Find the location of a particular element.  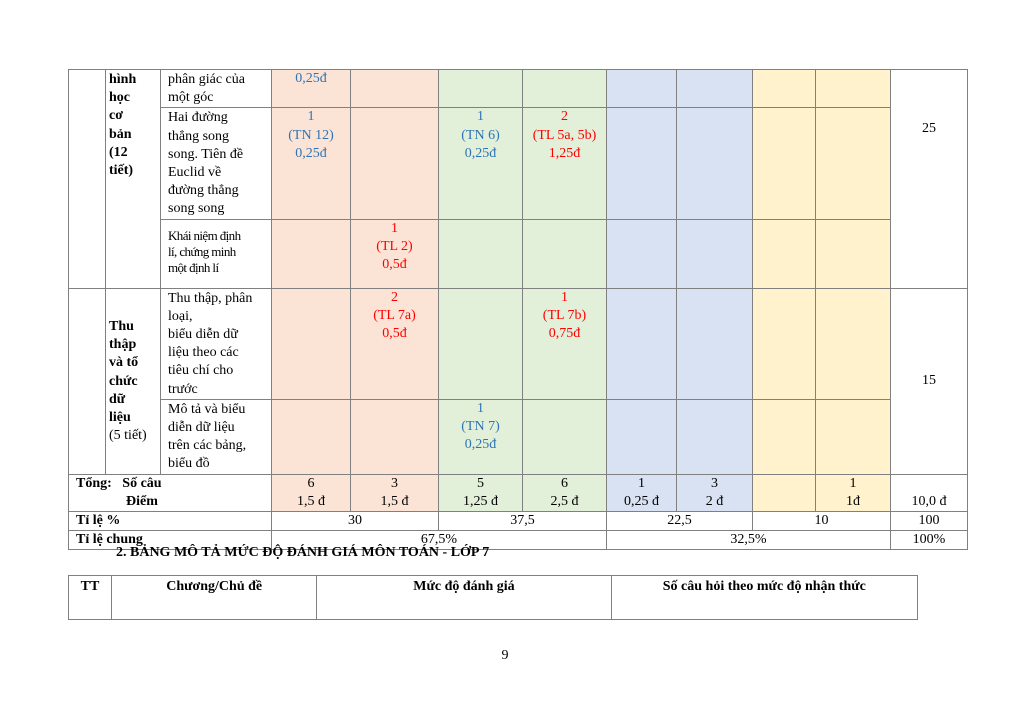

header-tt: TT is located at coordinates (90, 597).